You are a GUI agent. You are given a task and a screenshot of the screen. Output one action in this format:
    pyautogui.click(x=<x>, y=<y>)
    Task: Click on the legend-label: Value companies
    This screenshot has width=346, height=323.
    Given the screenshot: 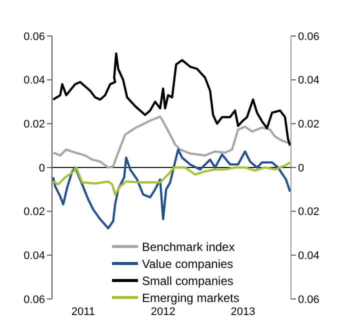 What is the action you would take?
    pyautogui.click(x=188, y=263)
    